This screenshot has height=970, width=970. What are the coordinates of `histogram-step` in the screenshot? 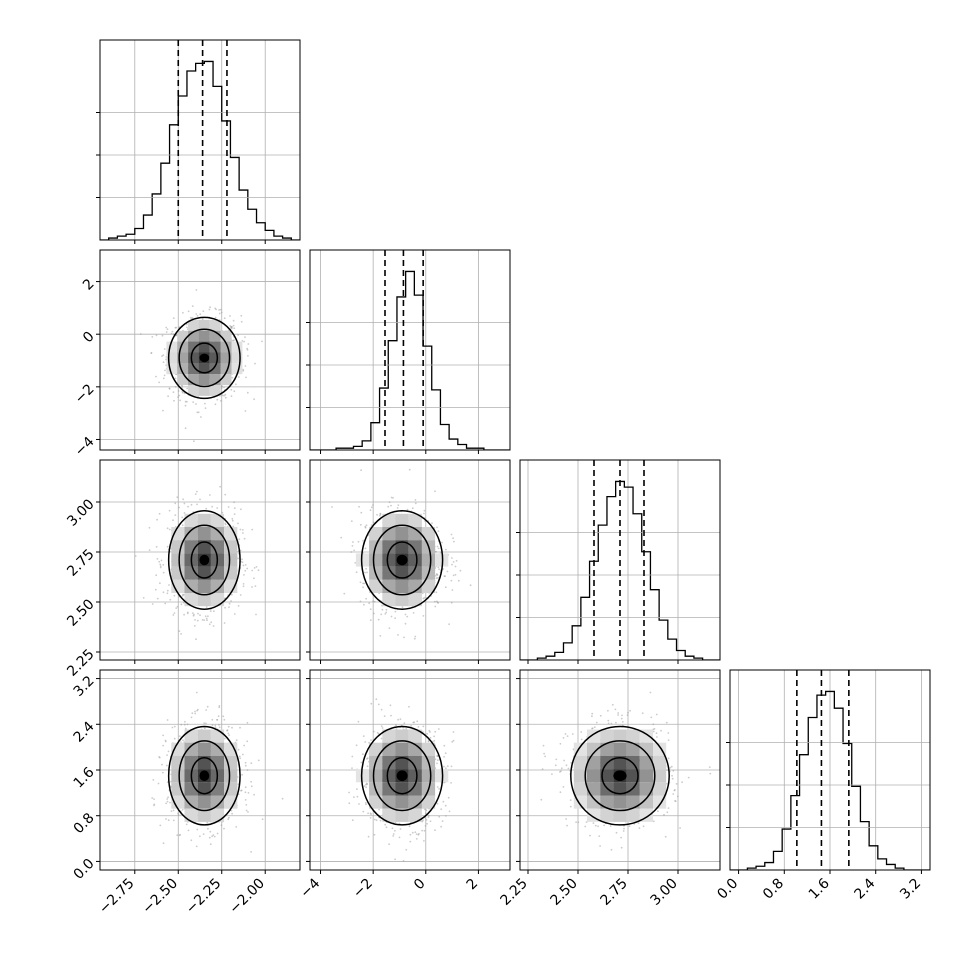 It's located at (410, 360).